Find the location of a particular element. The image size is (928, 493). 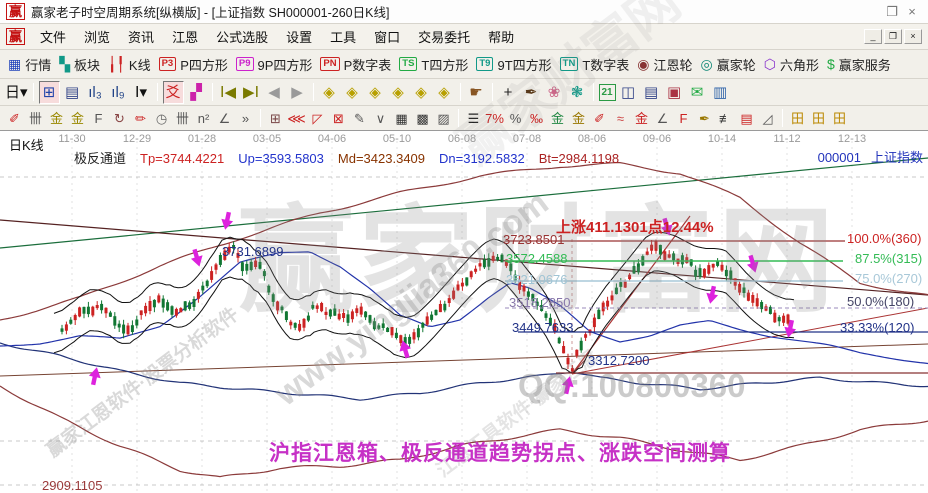

brush-red-icon: ✐ is located at coordinates (14, 118).